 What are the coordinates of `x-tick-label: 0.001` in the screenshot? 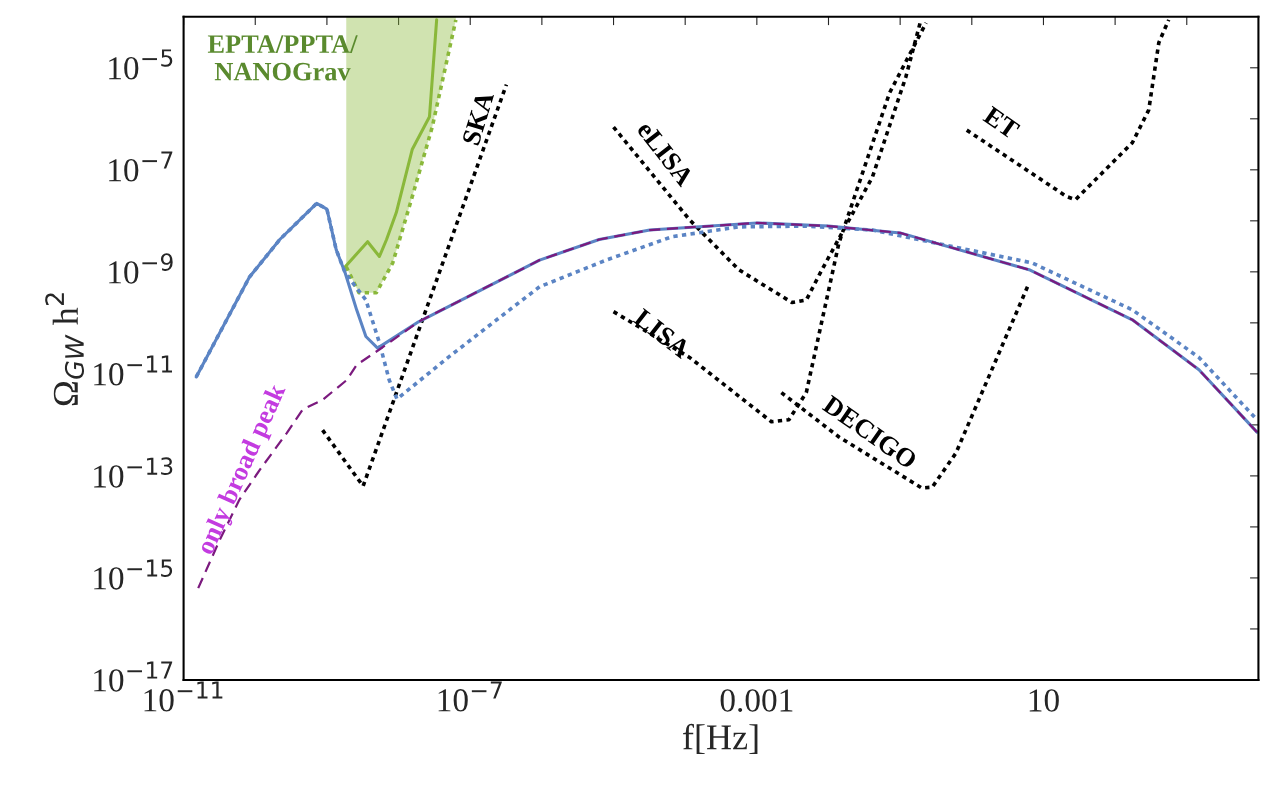 It's located at (756, 700).